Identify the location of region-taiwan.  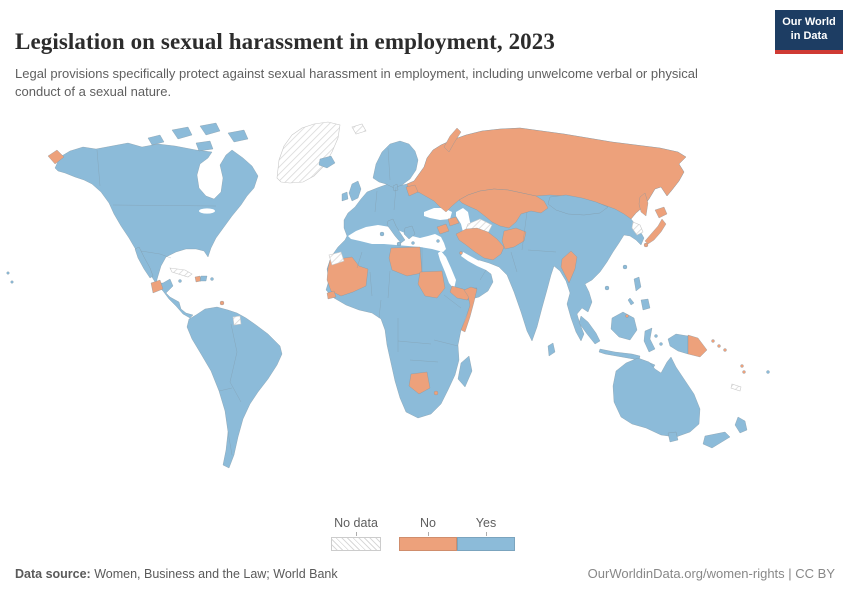
(625, 267).